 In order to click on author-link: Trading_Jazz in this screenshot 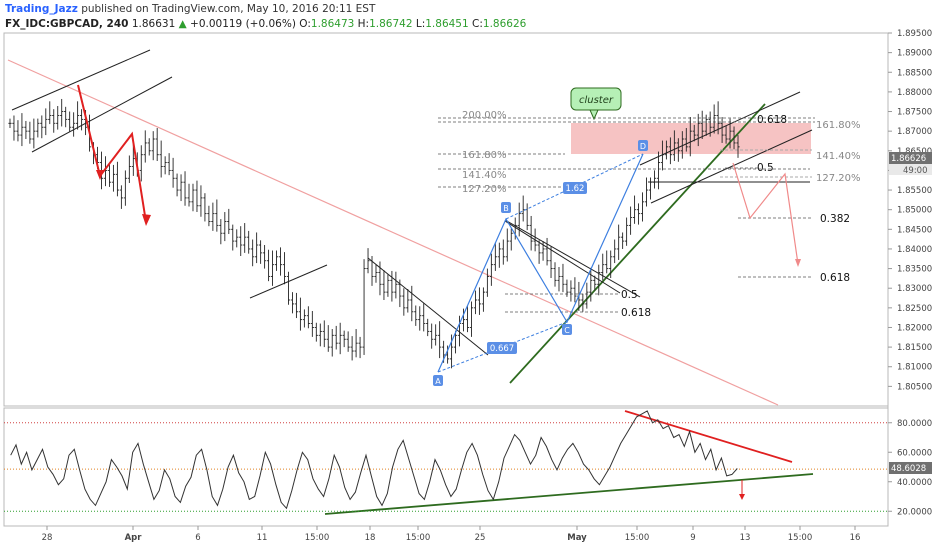, I will do `click(41, 9)`.